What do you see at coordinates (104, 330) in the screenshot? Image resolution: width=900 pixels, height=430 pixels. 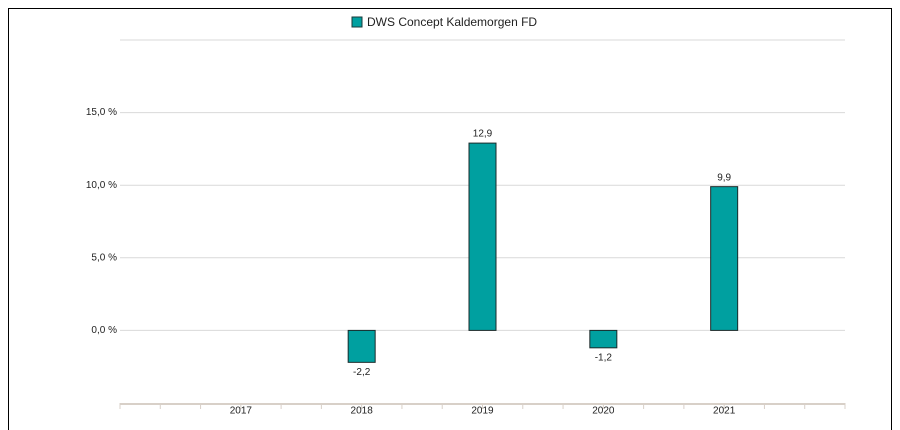 I see `y-tick-label: 0,0 %` at bounding box center [104, 330].